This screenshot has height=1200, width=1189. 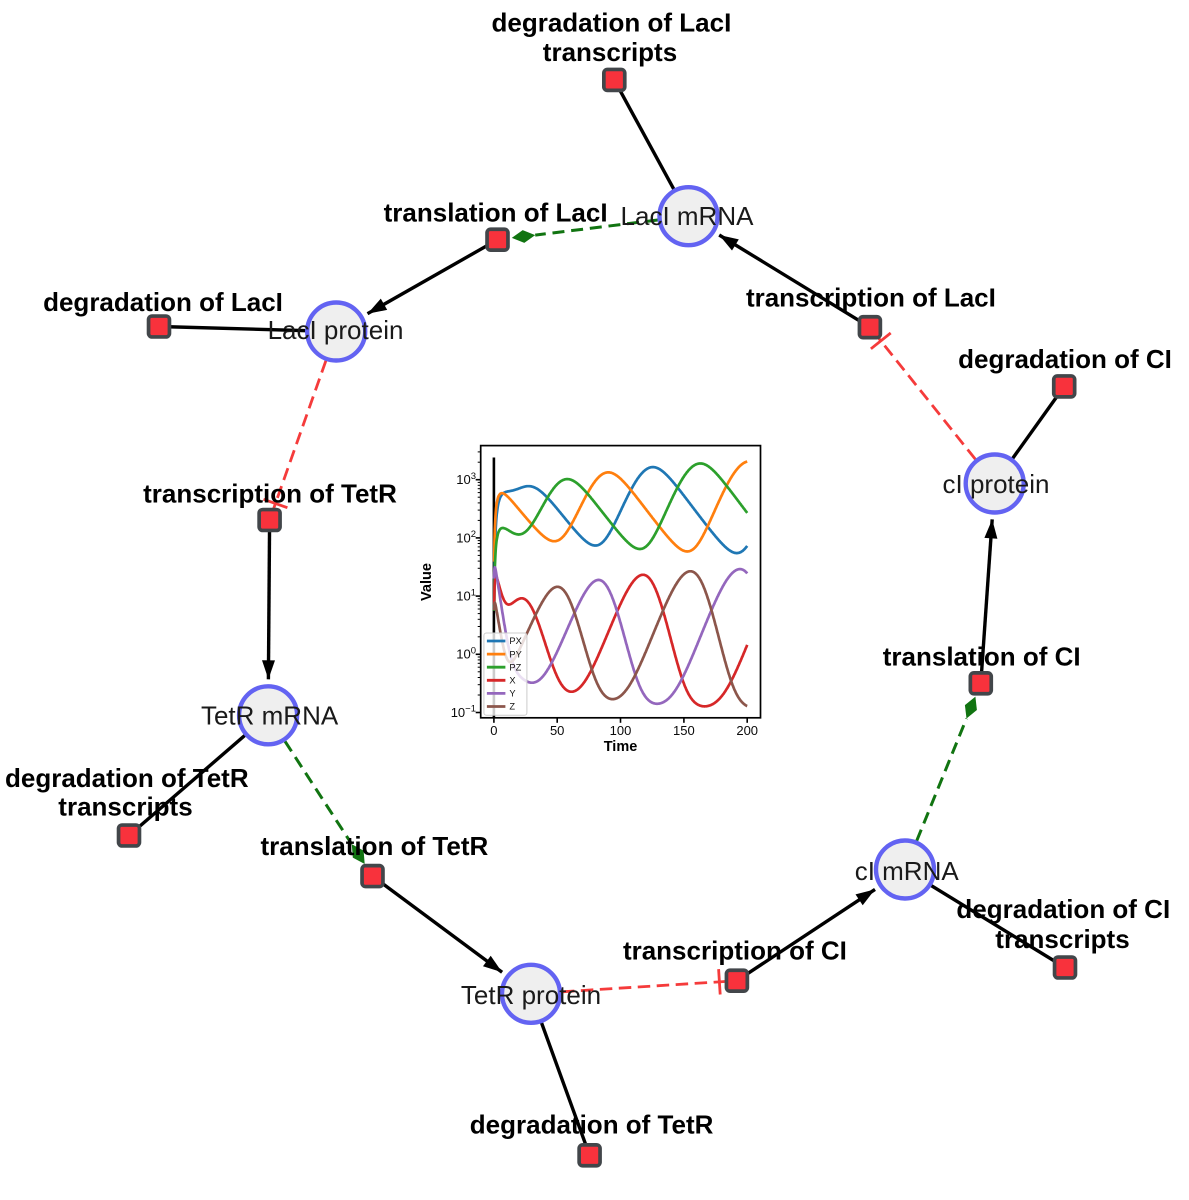 I want to click on svg-text: 100, so click(x=621, y=730).